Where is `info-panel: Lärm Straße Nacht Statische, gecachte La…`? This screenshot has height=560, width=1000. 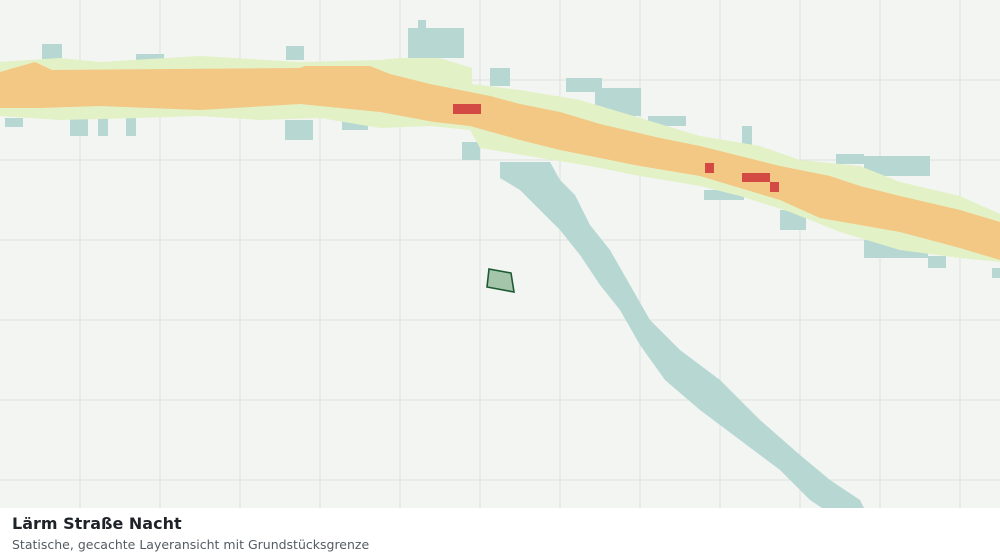
info-panel: Lärm Straße Nacht Statische, gecachte La… is located at coordinates (500, 534).